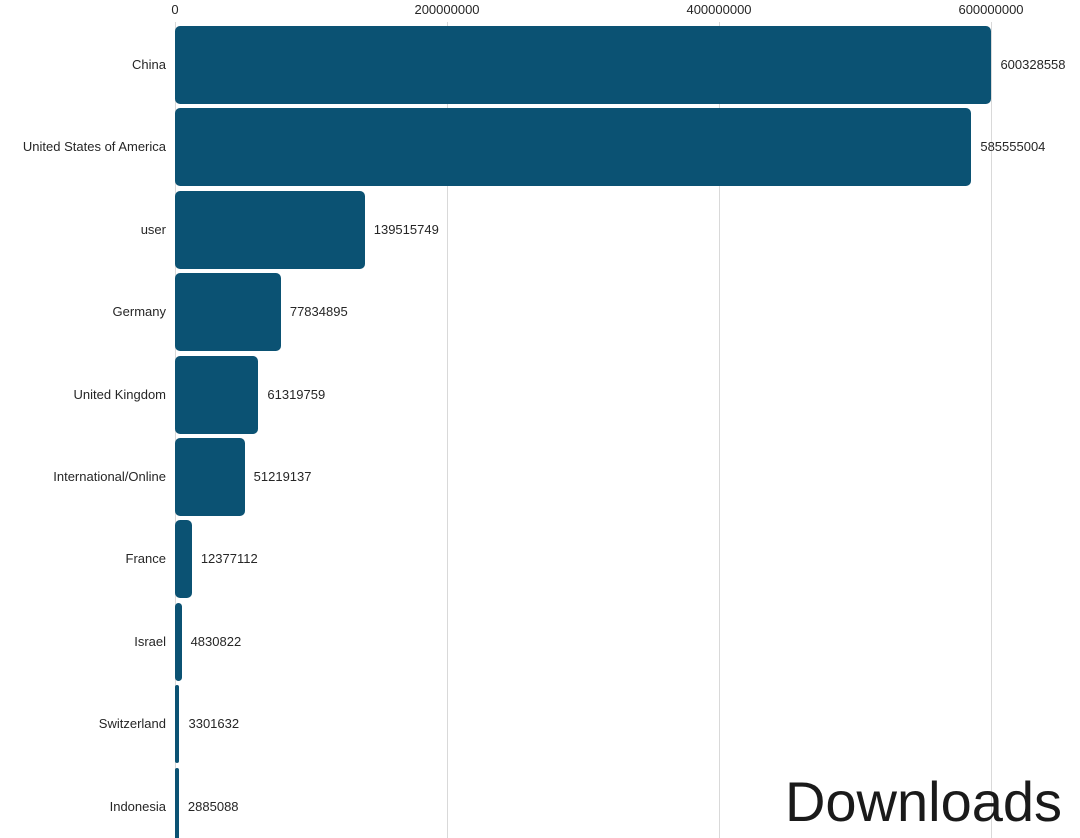 This screenshot has width=1080, height=838. I want to click on category-label: user, so click(153, 229).